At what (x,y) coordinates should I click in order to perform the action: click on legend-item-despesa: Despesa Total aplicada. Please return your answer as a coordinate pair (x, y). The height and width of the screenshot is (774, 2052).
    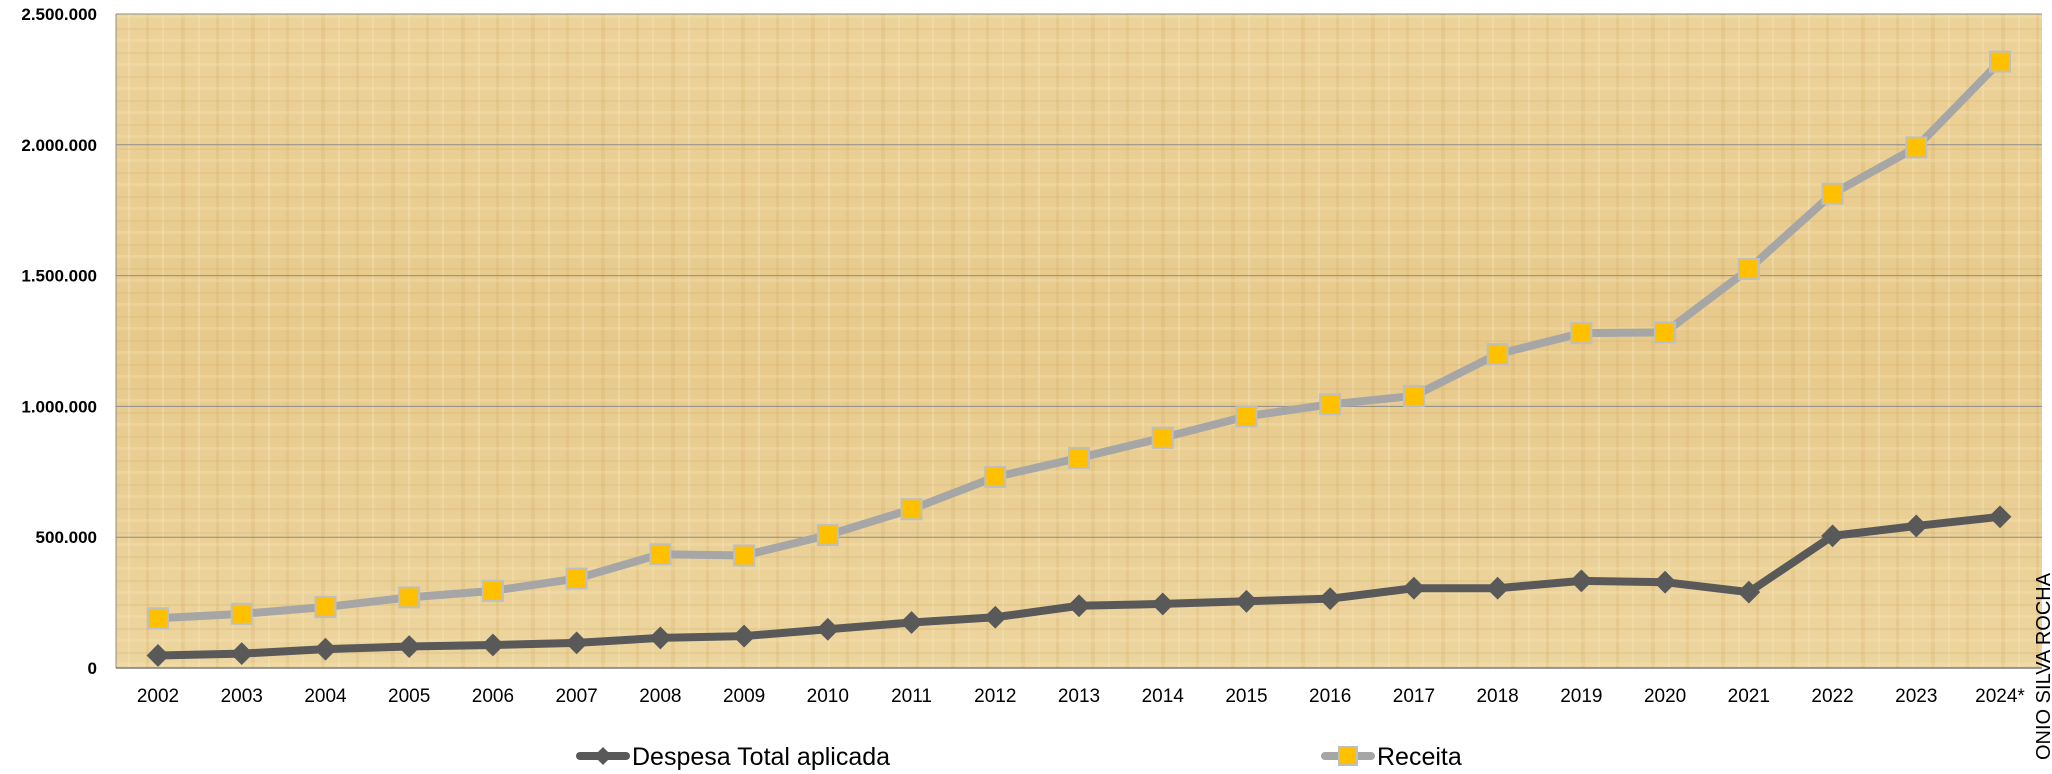
    Looking at the image, I should click on (733, 757).